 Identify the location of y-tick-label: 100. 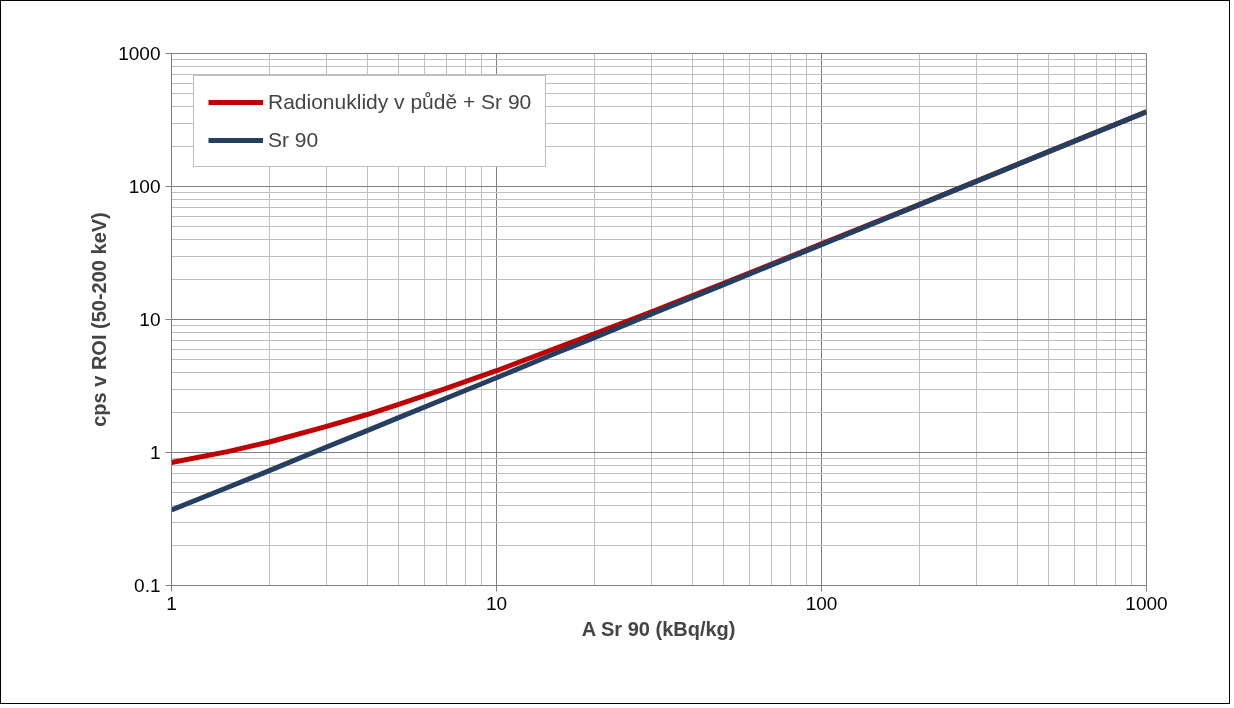
(144, 186).